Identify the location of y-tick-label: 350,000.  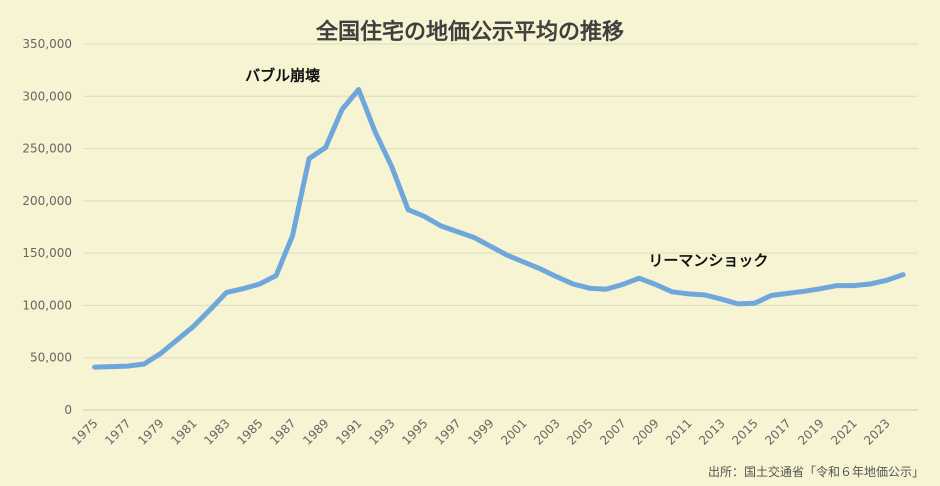
(47, 44).